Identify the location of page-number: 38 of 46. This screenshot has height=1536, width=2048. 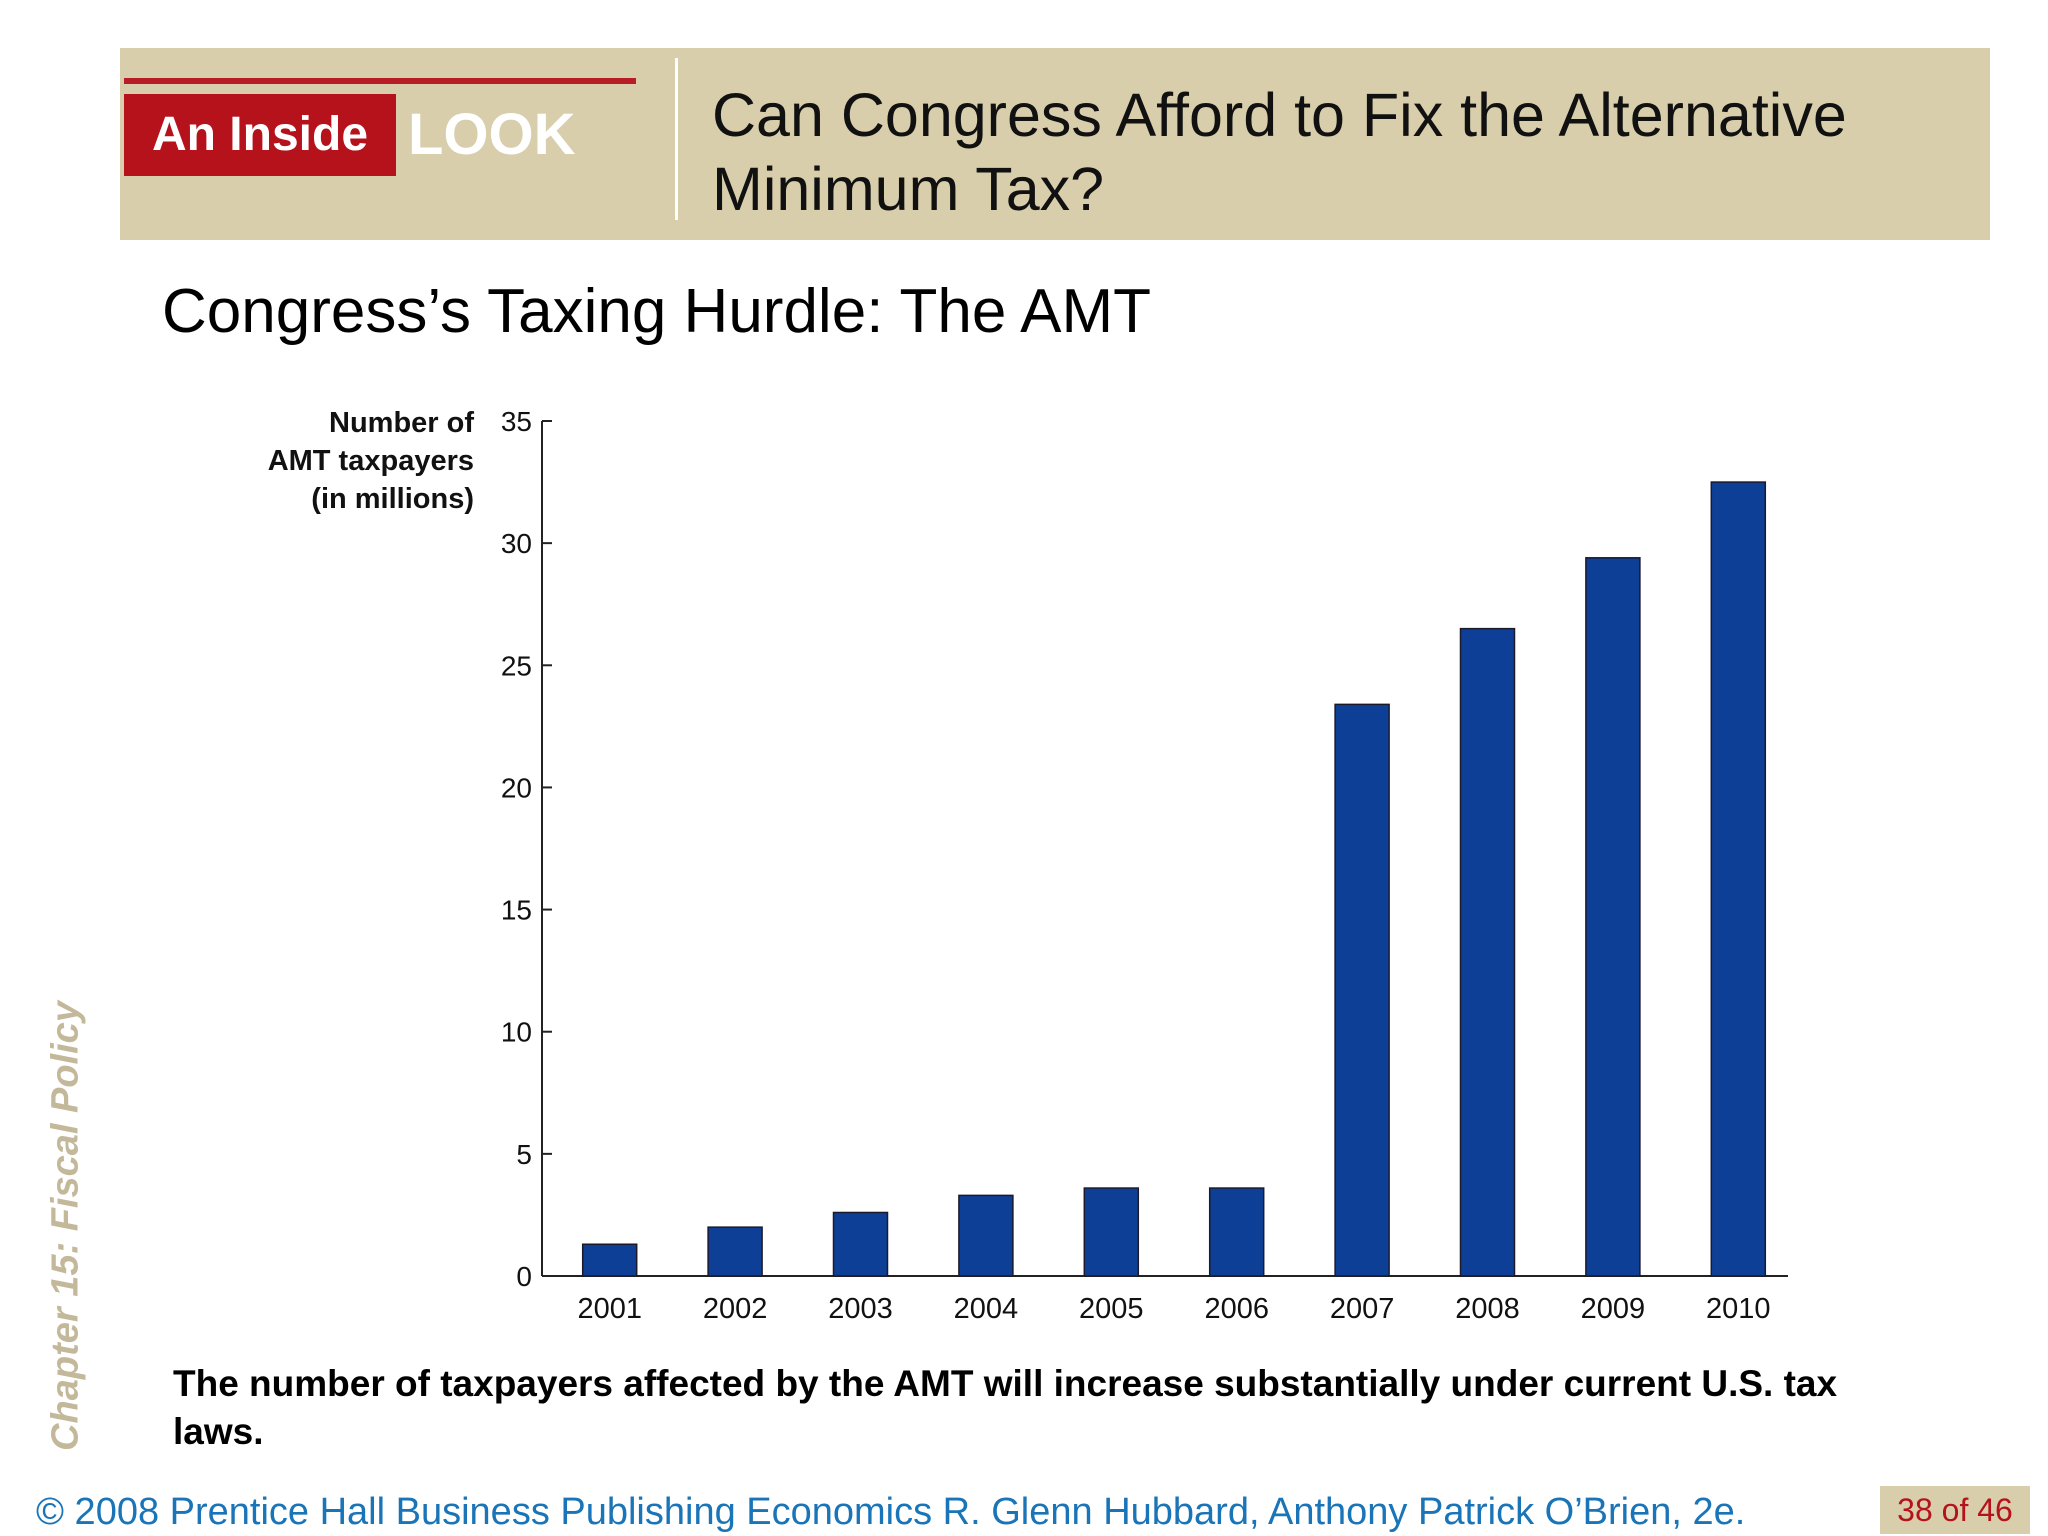
(1955, 1510).